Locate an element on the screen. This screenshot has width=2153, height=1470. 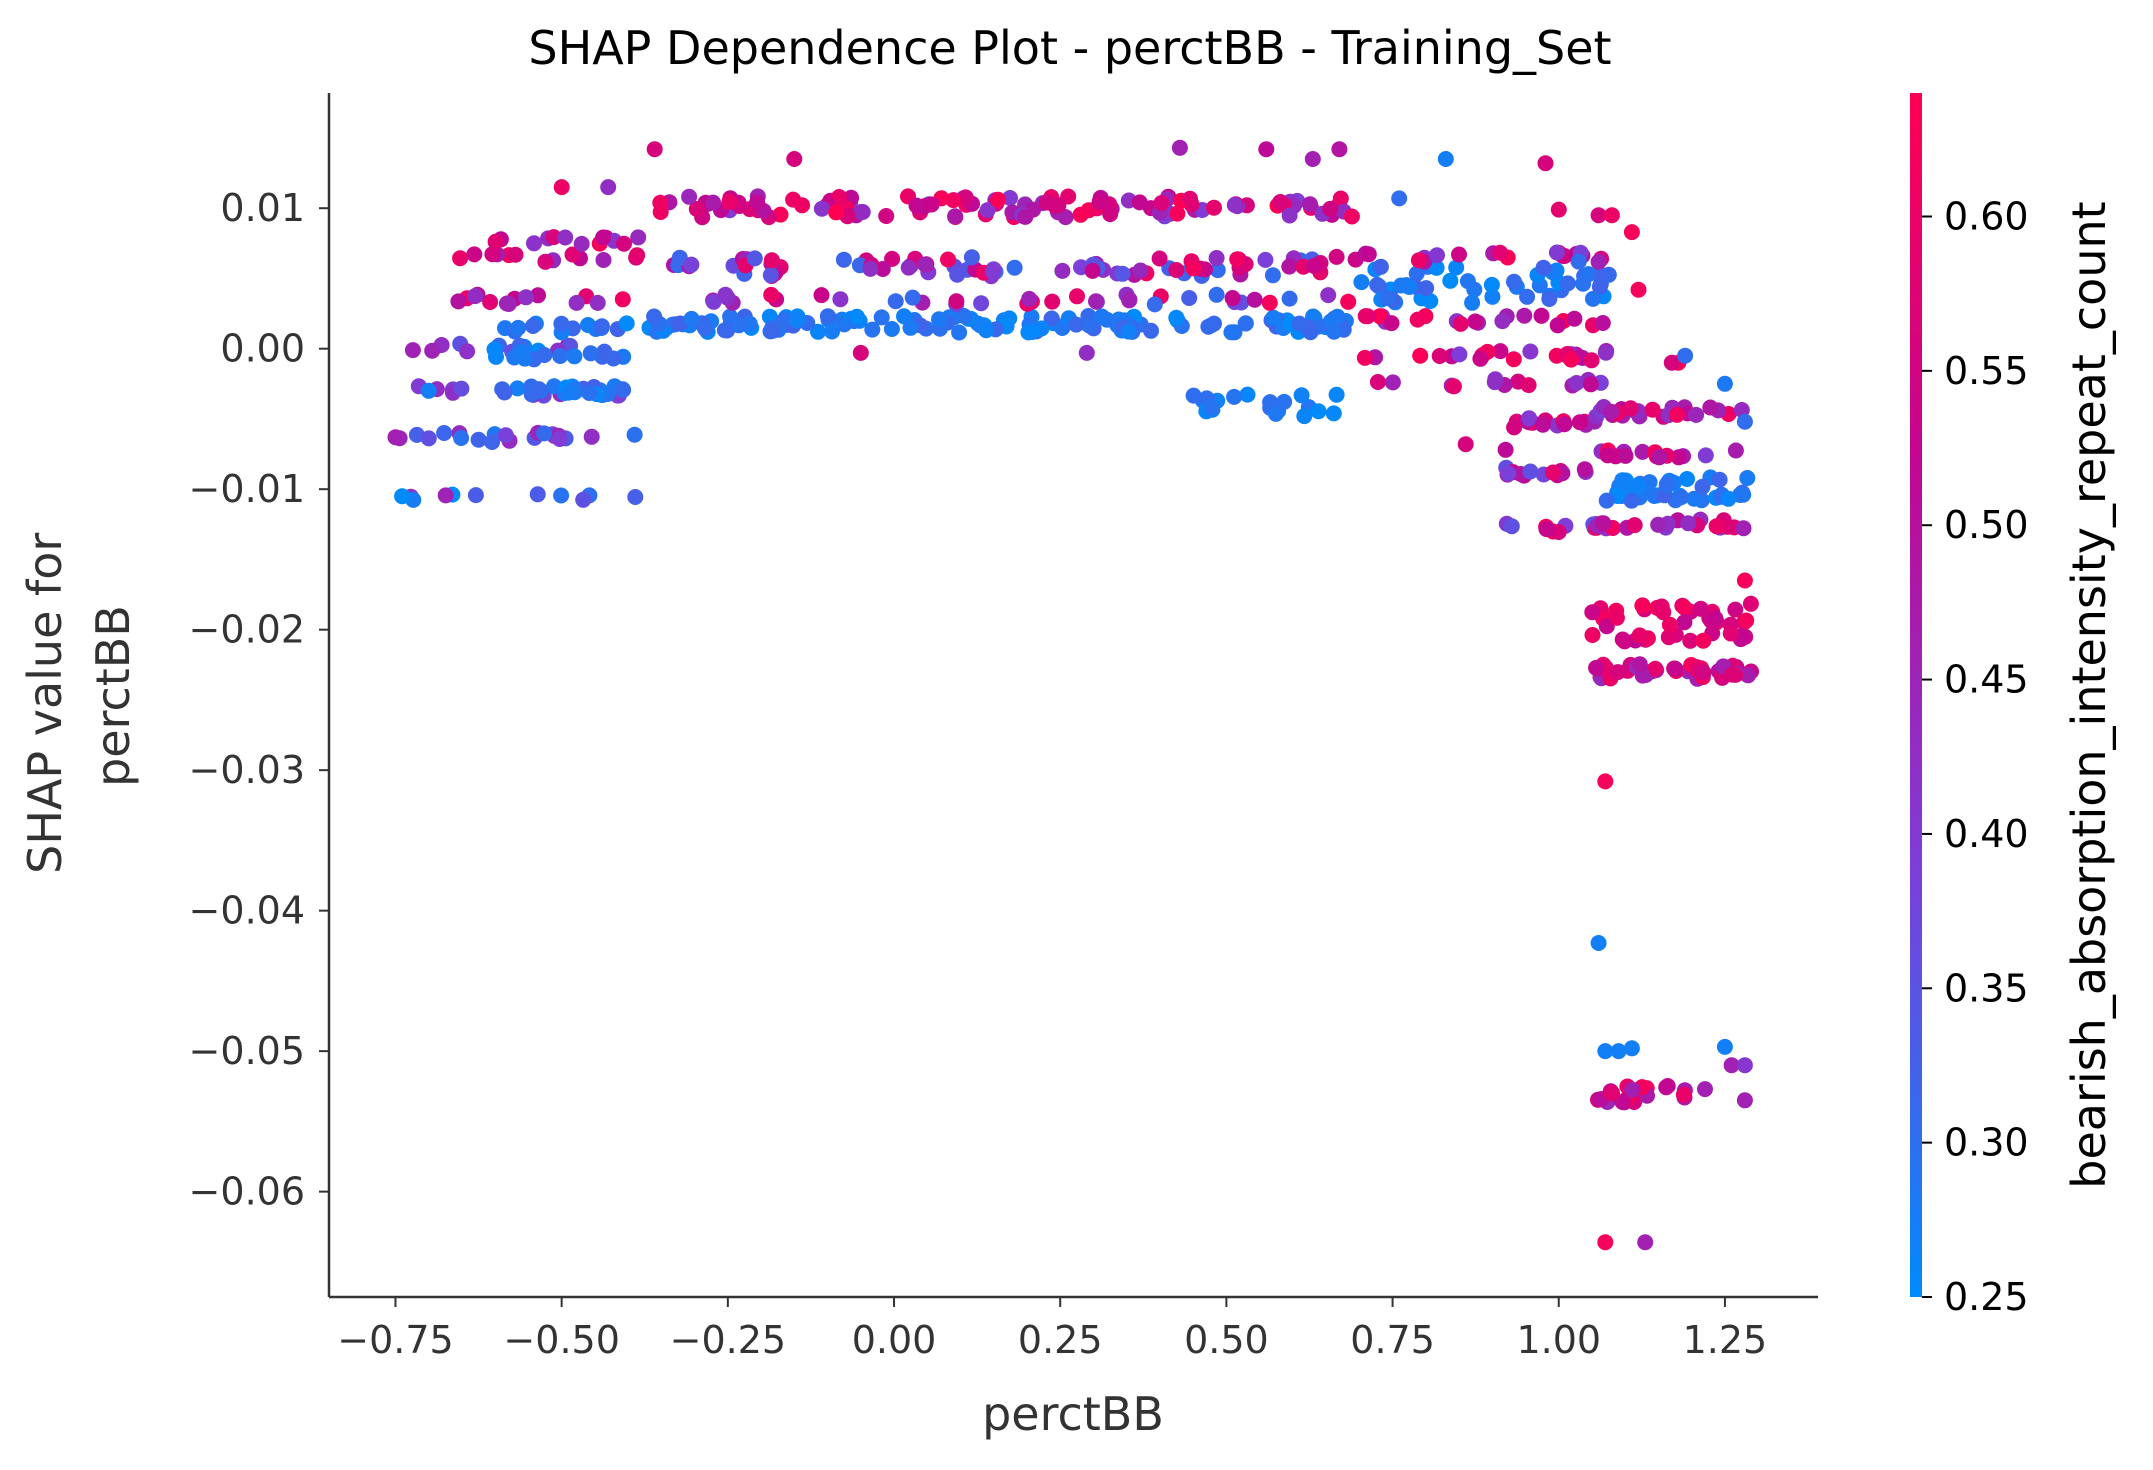
y-axis-label: SHAP value for perctBB is located at coordinates (79, 696).